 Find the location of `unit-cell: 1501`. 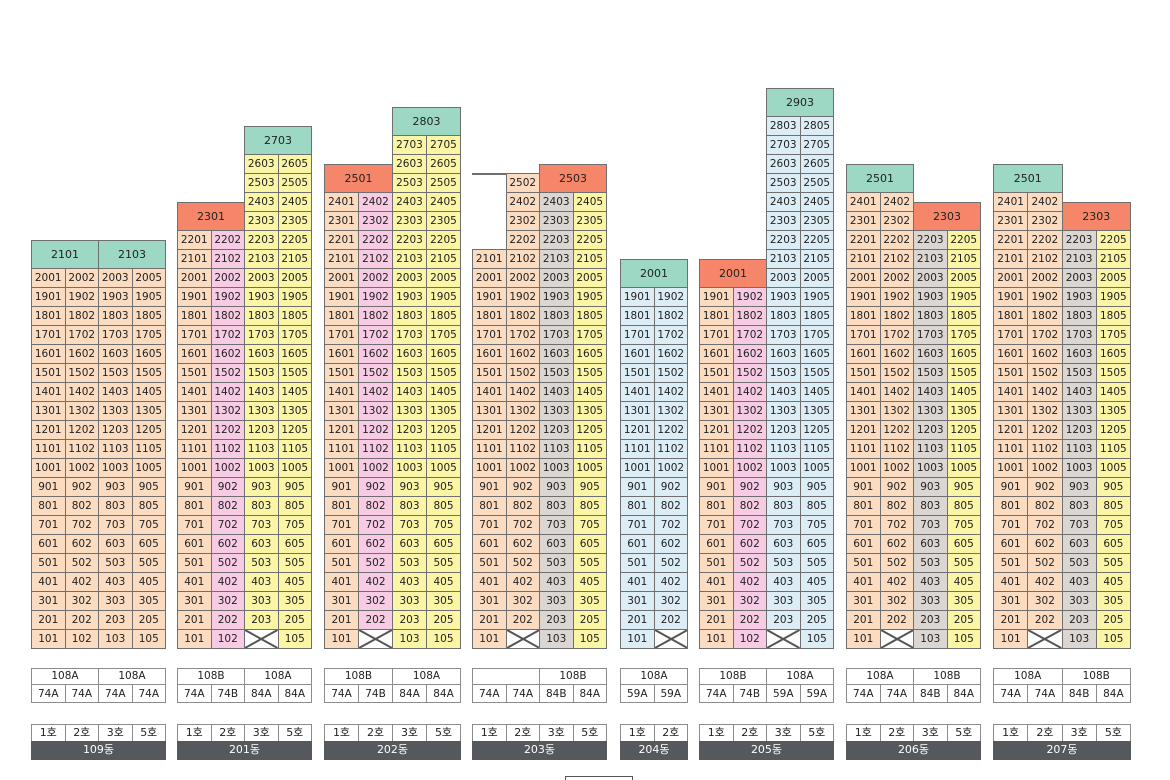

unit-cell: 1501 is located at coordinates (1011, 373).